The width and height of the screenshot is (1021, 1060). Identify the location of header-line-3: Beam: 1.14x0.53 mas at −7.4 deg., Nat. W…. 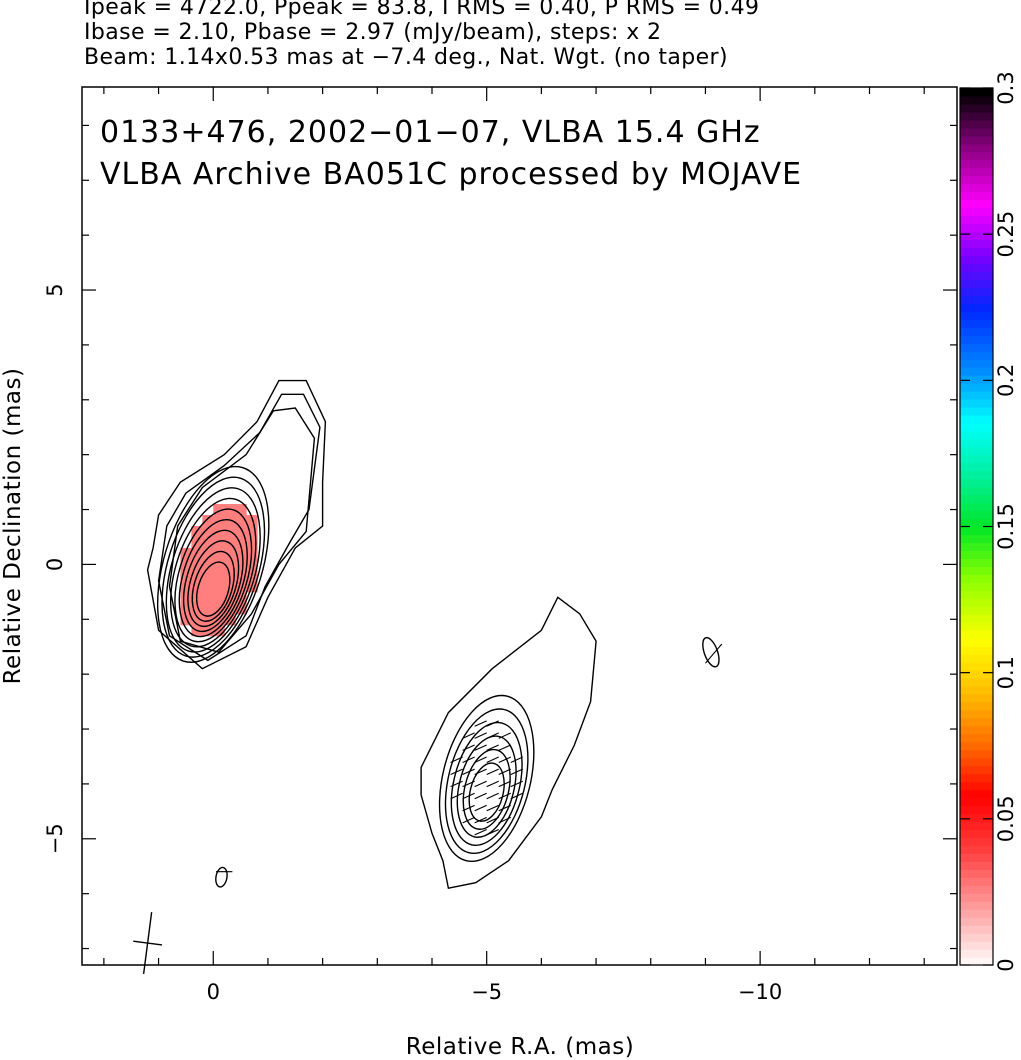
(406, 57).